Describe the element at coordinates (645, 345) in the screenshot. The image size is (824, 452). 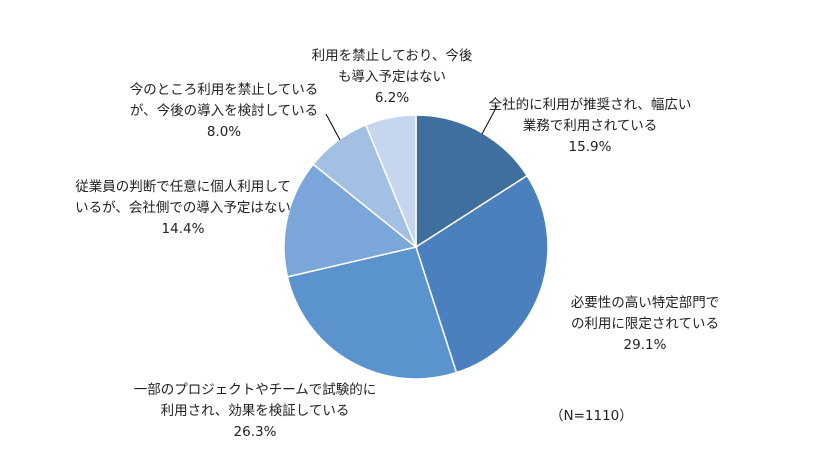
I see `label-slice-2-value: 29.1%` at that location.